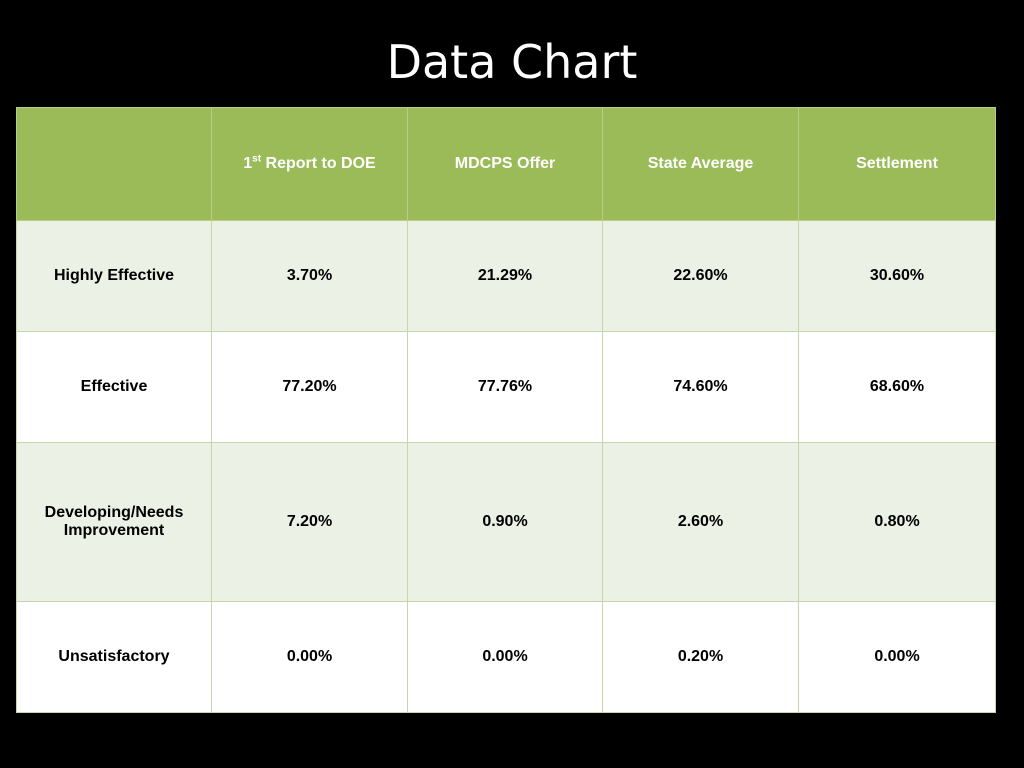 The image size is (1024, 768). What do you see at coordinates (700, 387) in the screenshot?
I see `table-cell: 74.60%` at bounding box center [700, 387].